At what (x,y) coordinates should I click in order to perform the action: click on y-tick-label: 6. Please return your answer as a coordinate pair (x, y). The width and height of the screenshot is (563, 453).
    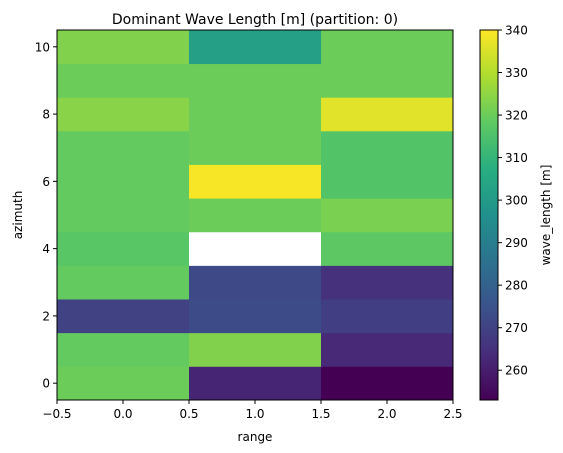
    Looking at the image, I should click on (46, 182).